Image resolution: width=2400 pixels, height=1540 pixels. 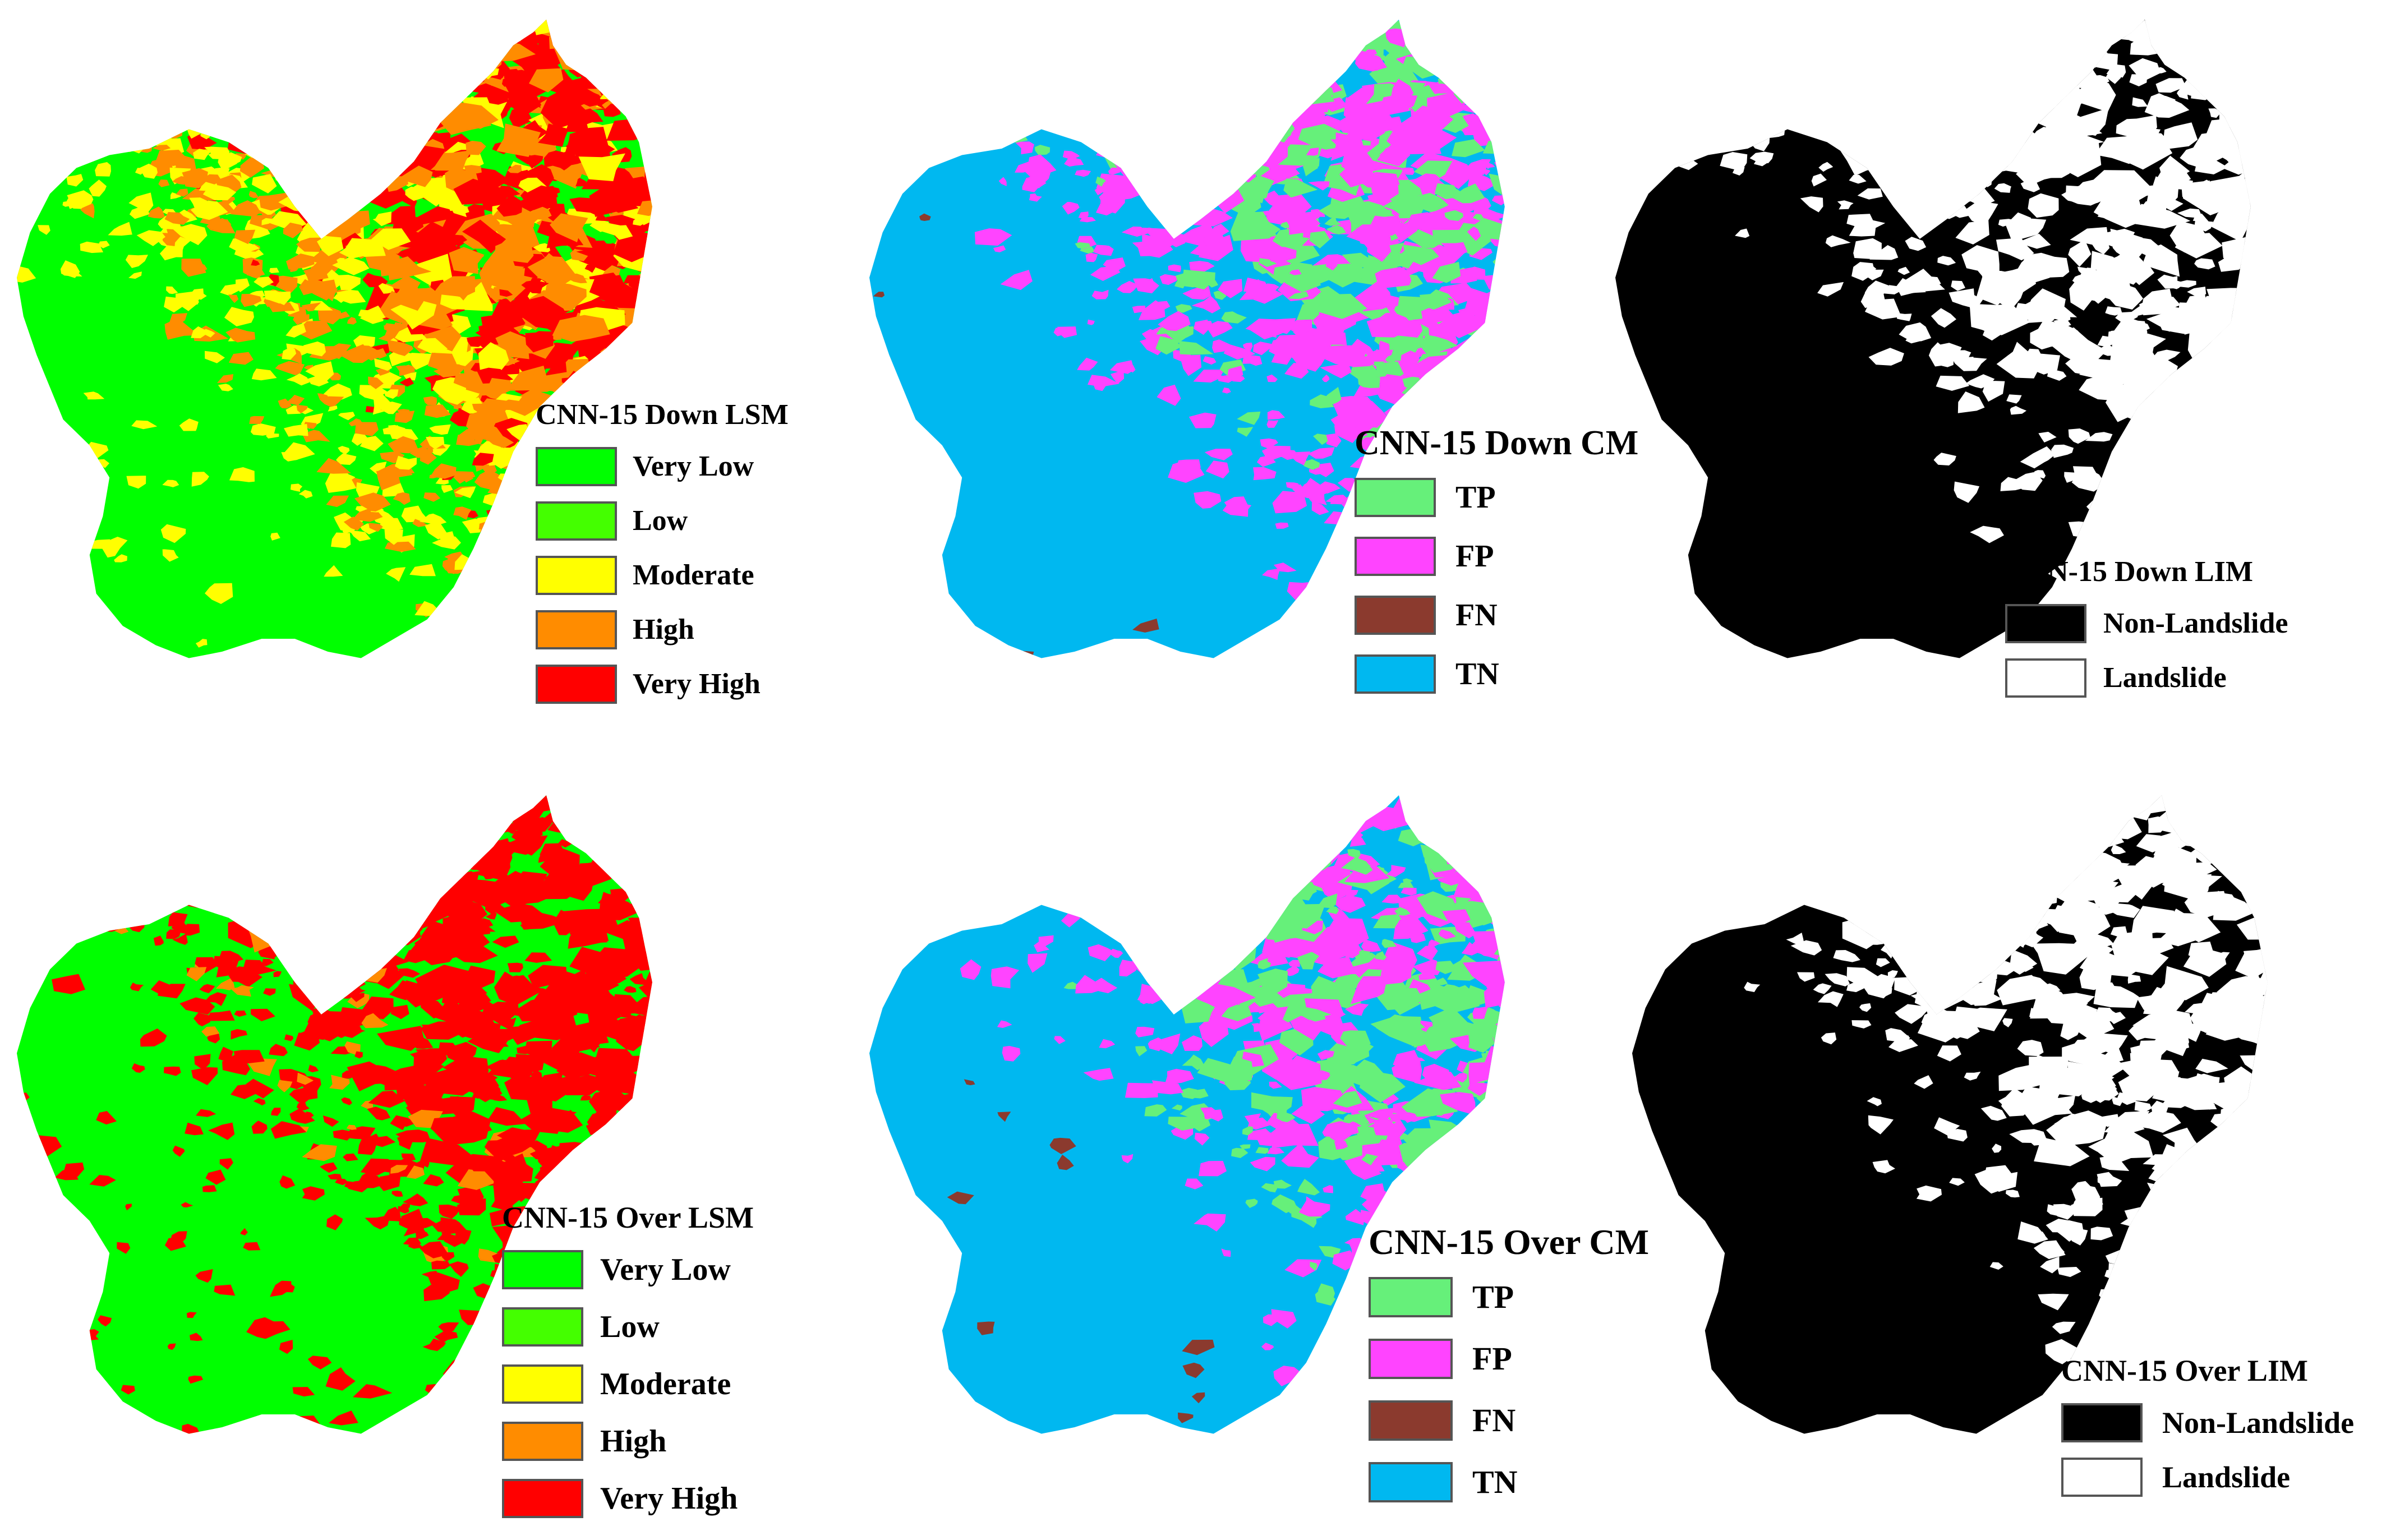 I want to click on confusion-map-over, so click(x=1187, y=1115).